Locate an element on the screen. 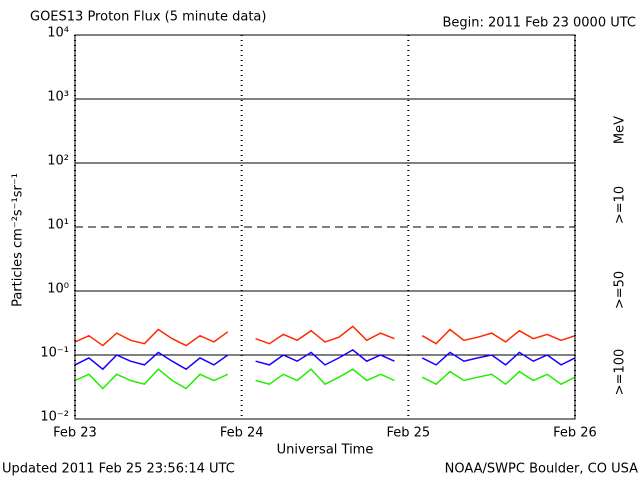 This screenshot has height=480, width=640. legend-entry: >=100 is located at coordinates (620, 372).